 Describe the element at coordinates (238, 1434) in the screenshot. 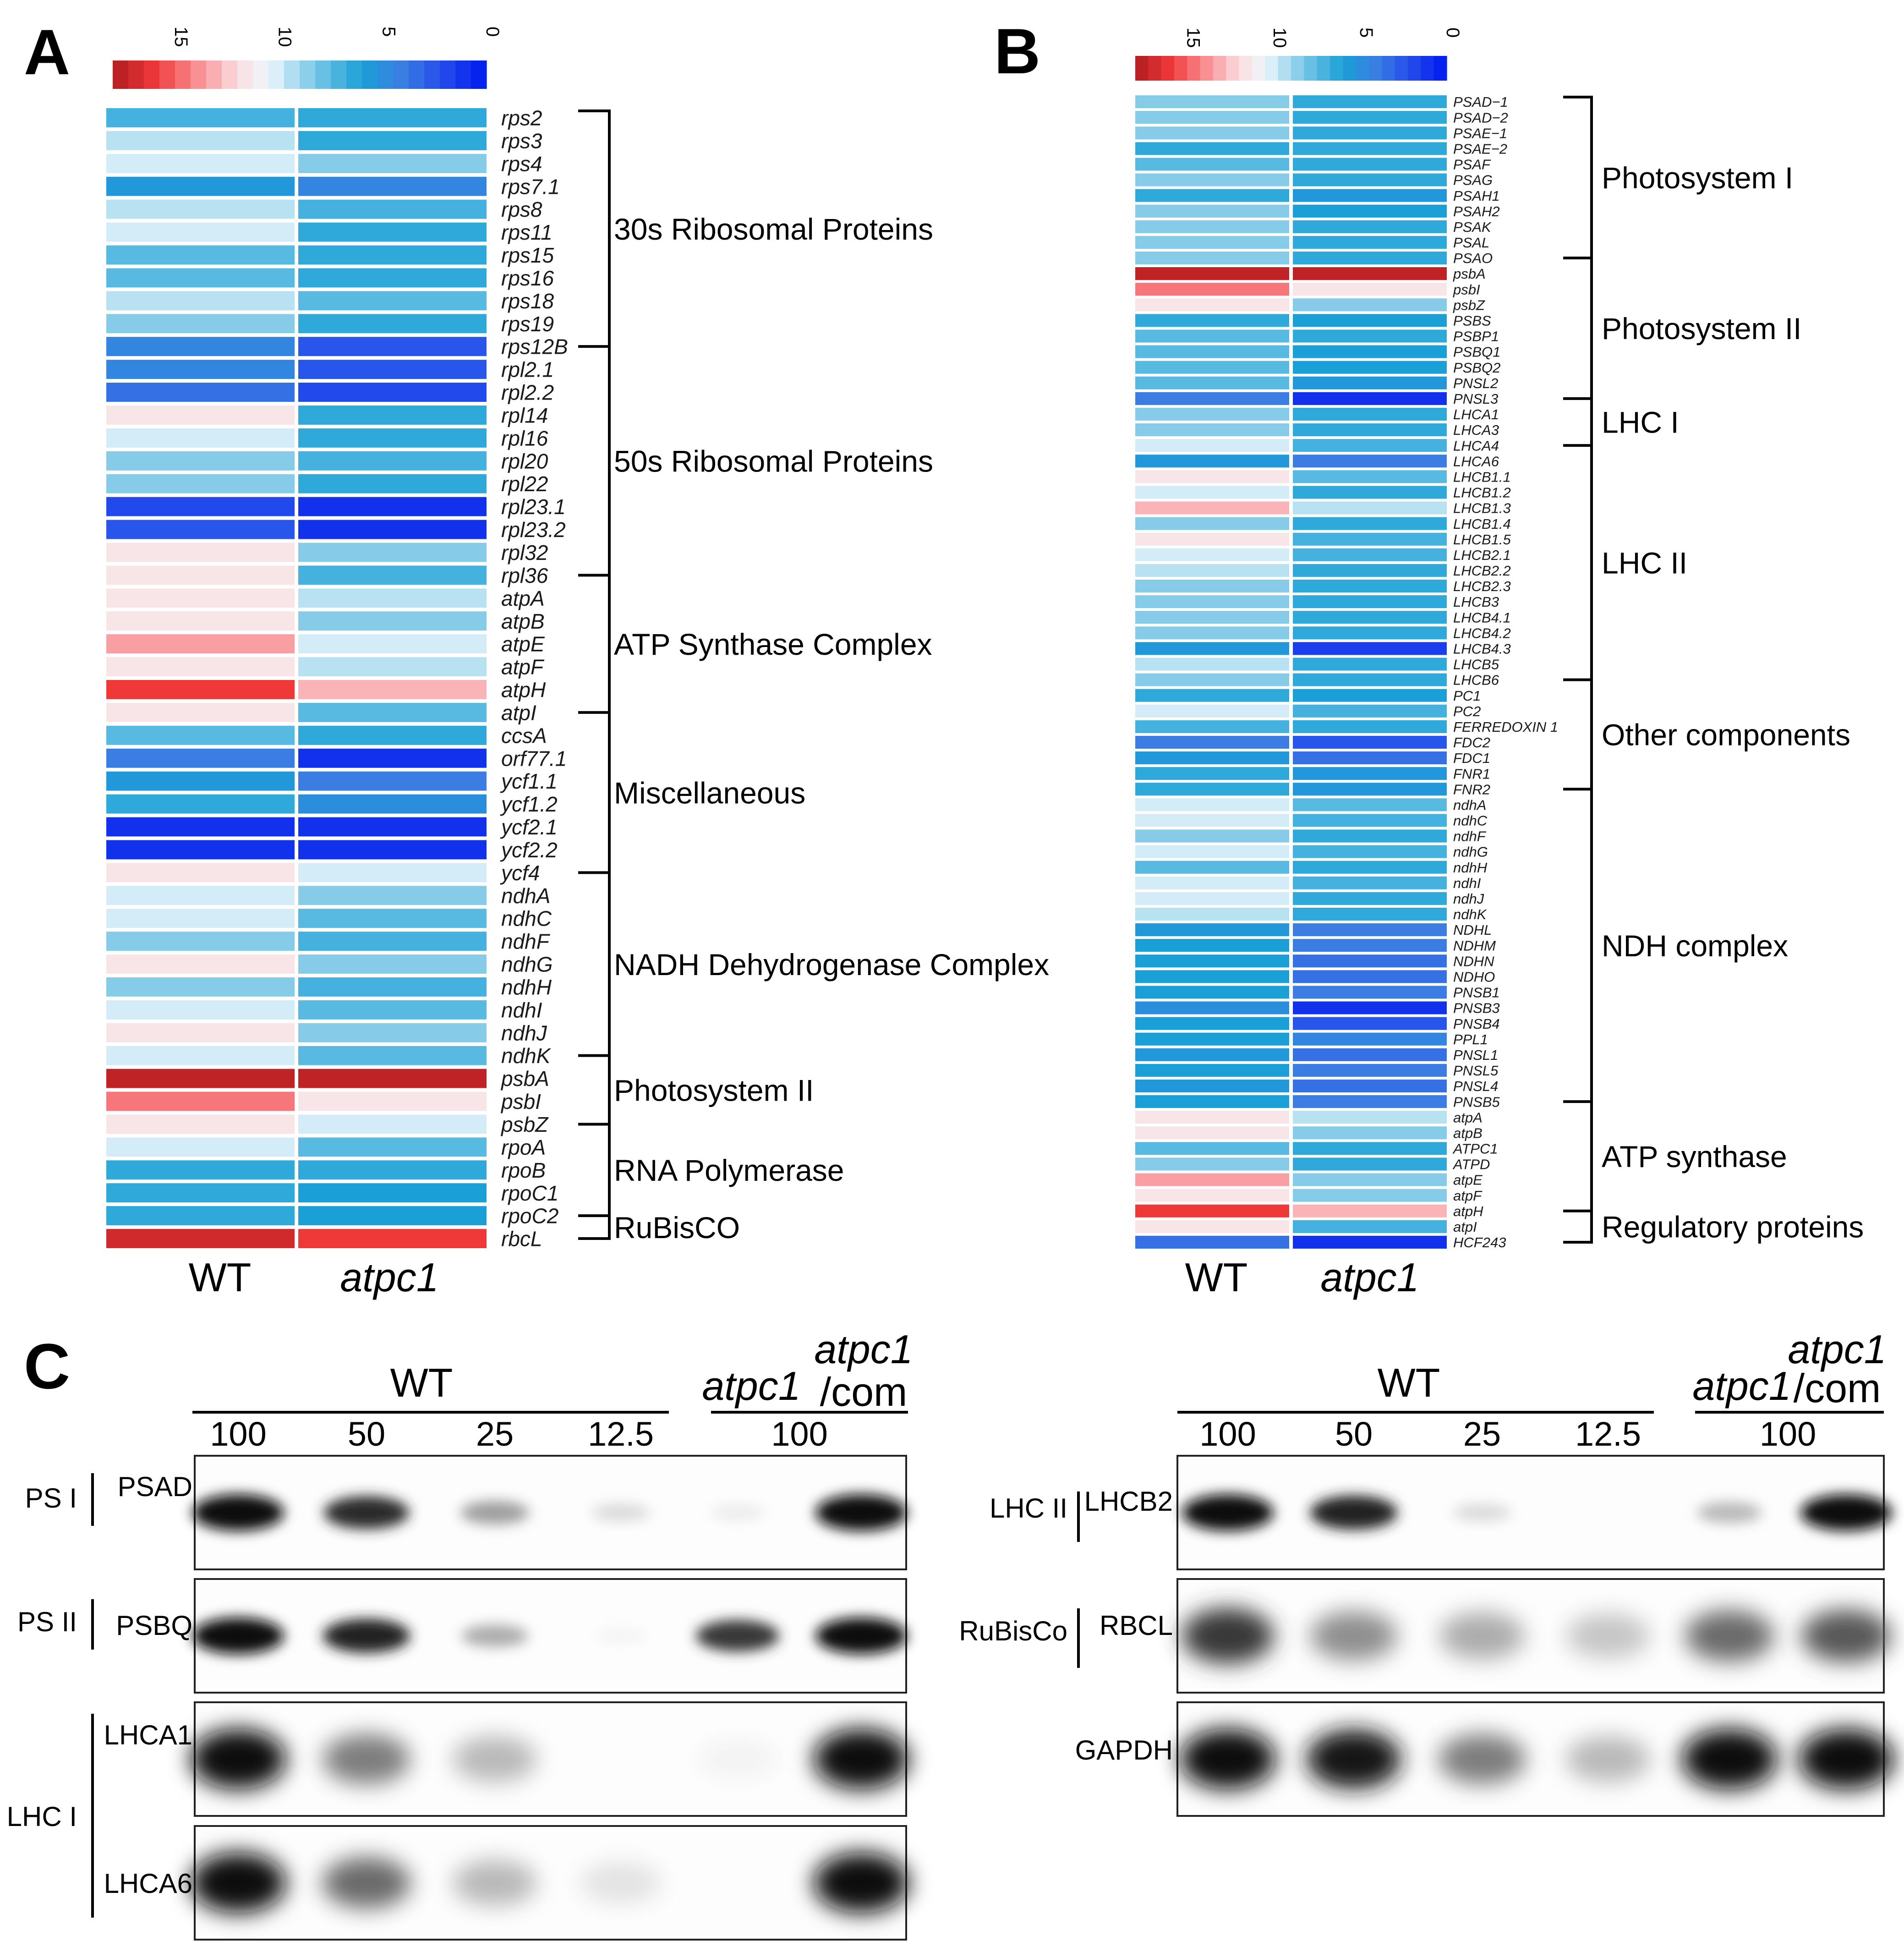

I see `lane-label: 100` at that location.